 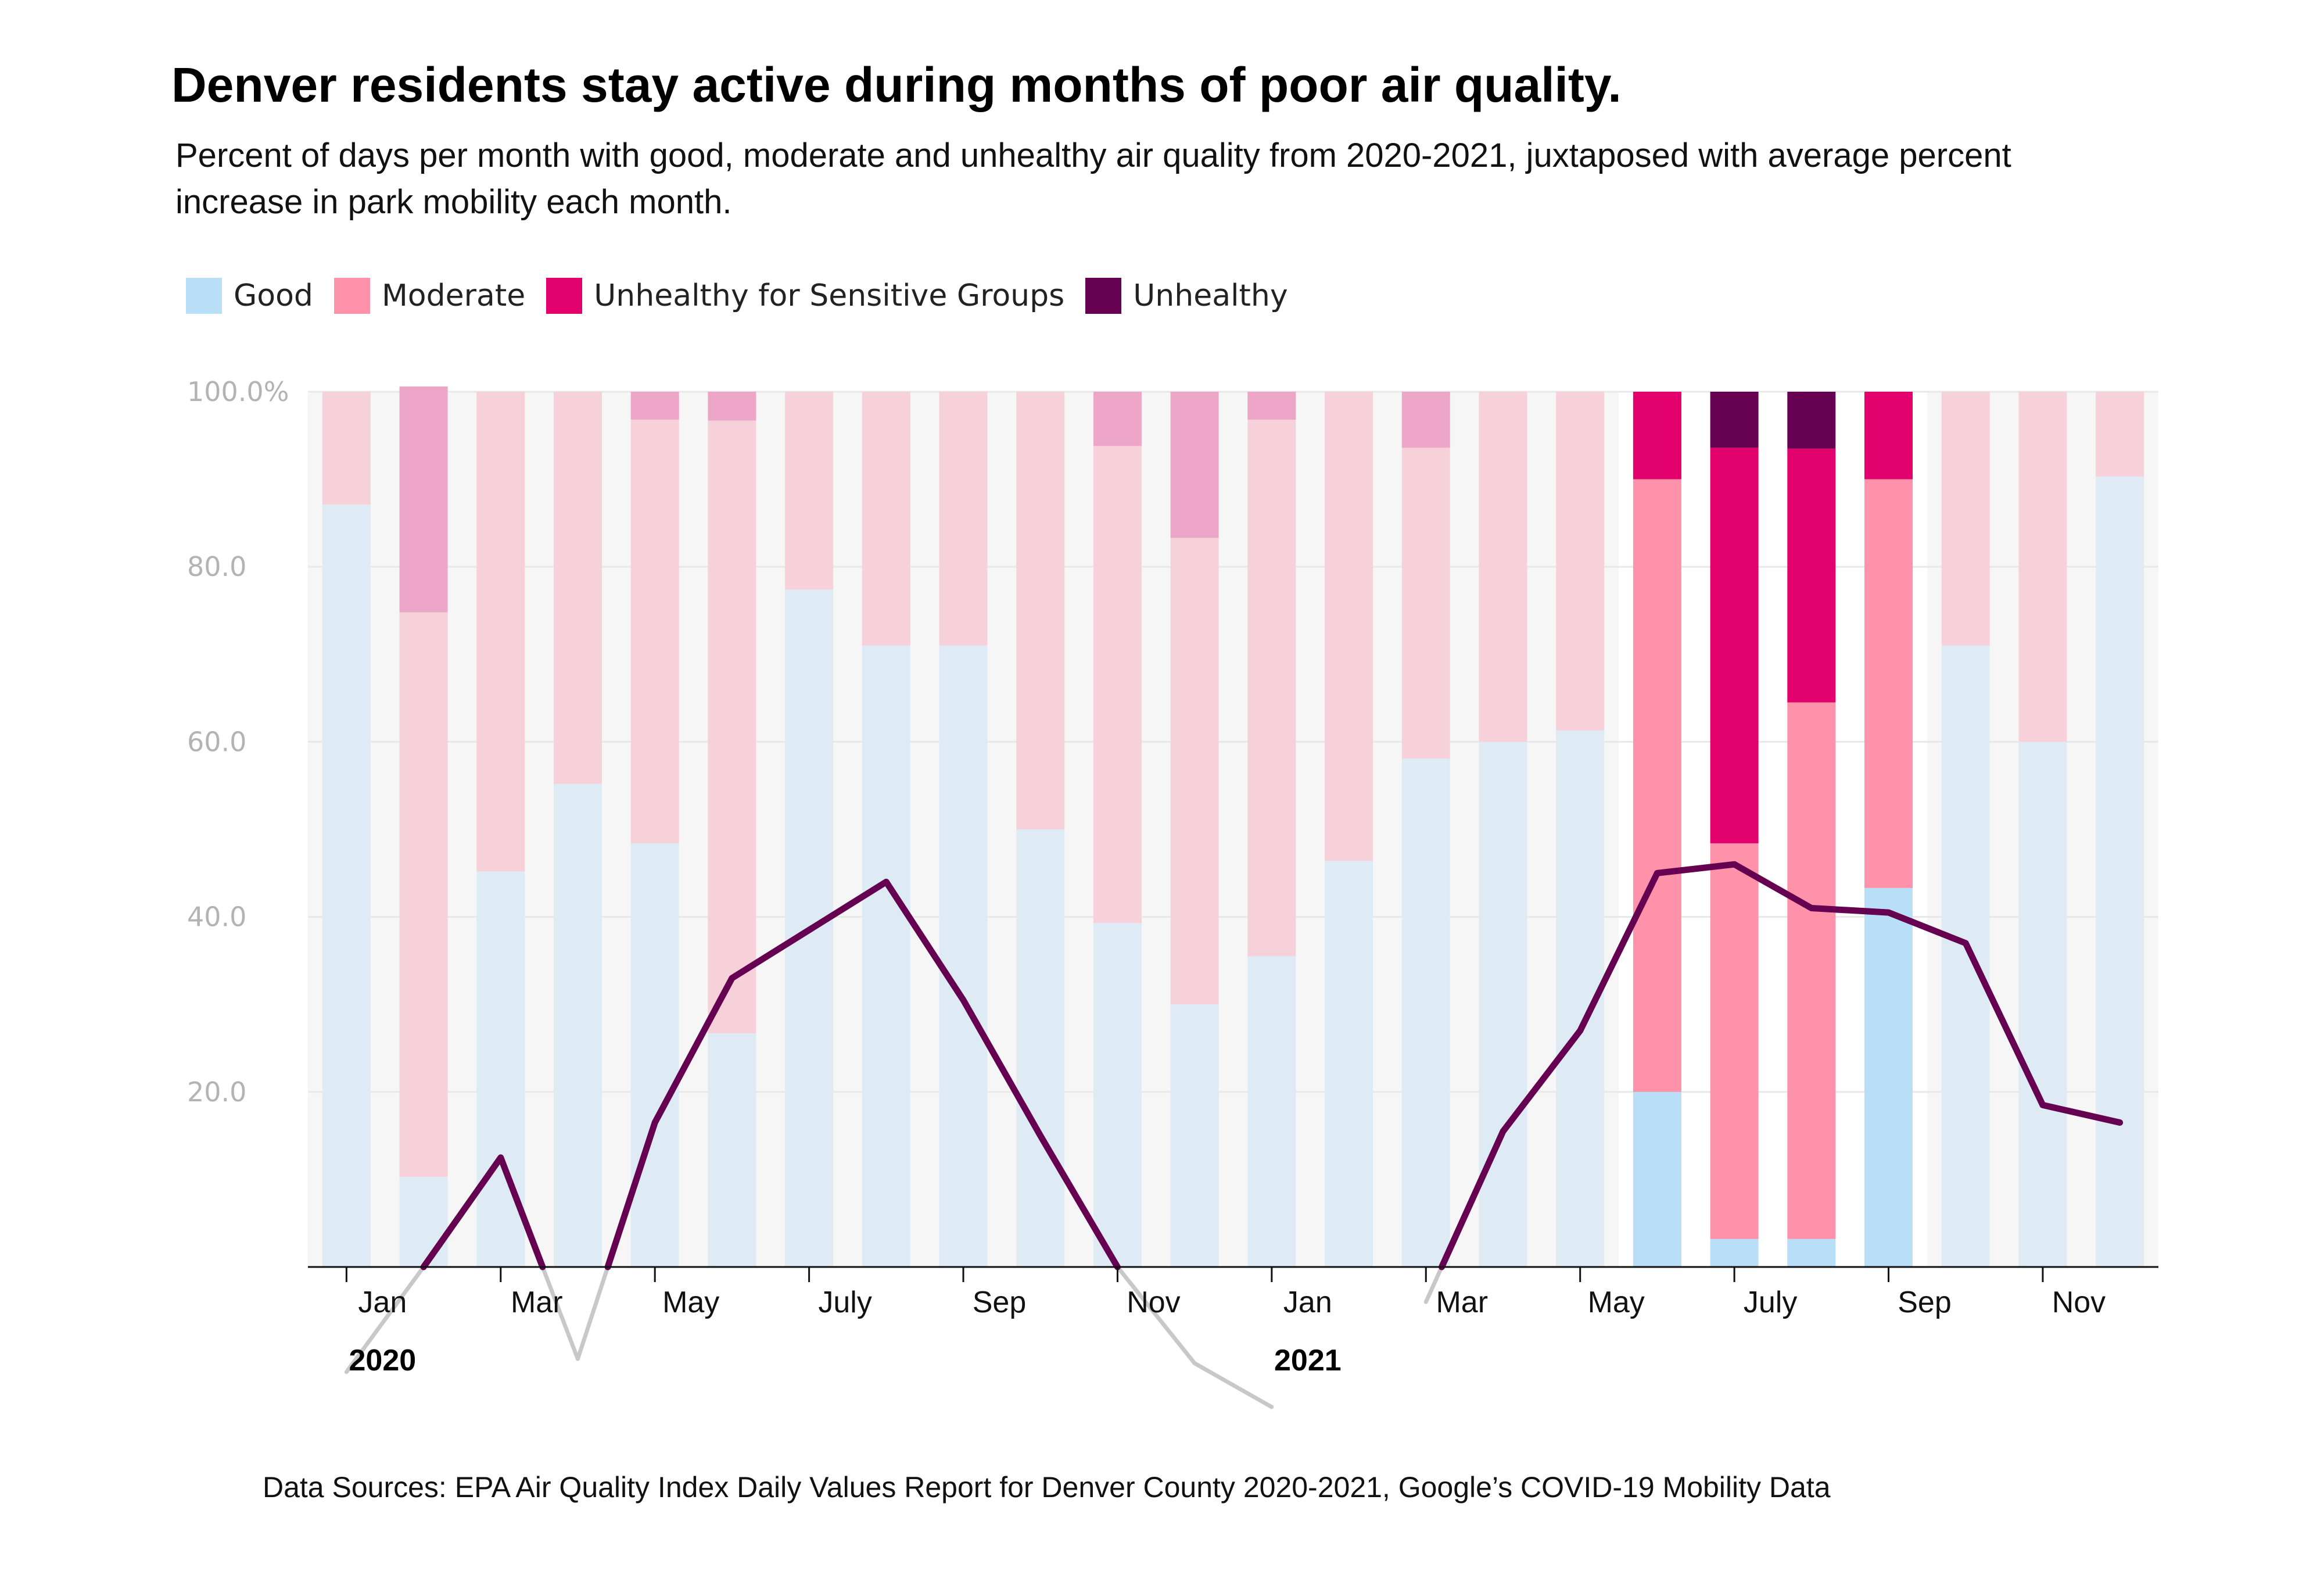 I want to click on legend-swatch-moderate, so click(x=351, y=296).